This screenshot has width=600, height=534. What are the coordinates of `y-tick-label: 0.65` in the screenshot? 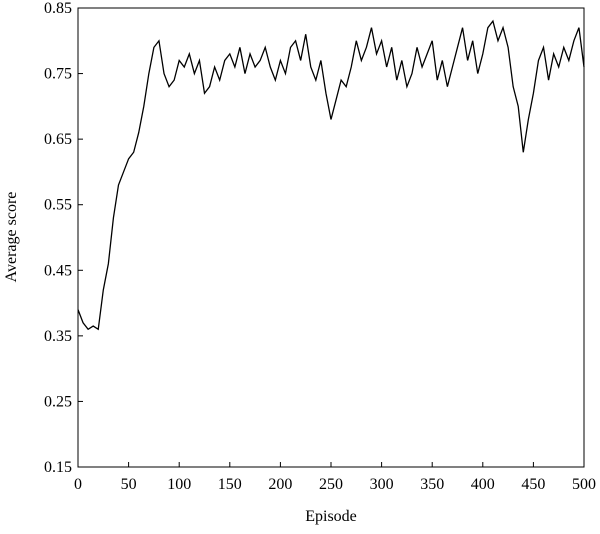 It's located at (58, 139).